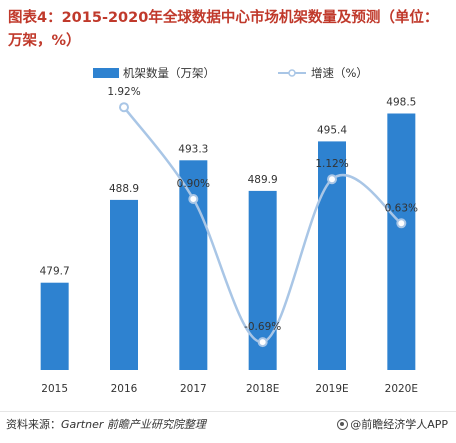 The height and width of the screenshot is (443, 456). What do you see at coordinates (292, 73) in the screenshot?
I see `legend-line-marker` at bounding box center [292, 73].